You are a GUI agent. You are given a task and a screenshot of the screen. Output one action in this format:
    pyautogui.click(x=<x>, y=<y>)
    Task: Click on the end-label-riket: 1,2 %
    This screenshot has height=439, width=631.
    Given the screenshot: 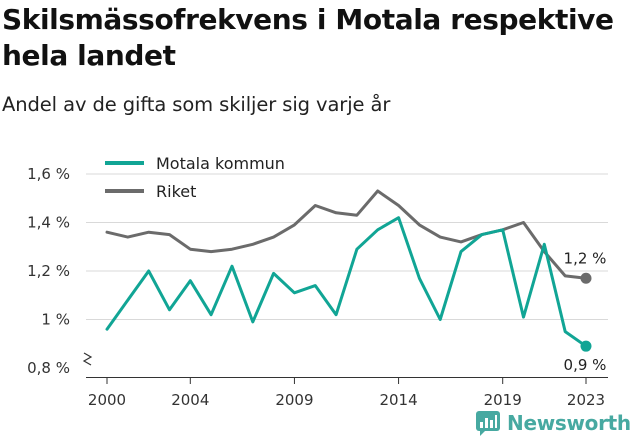 What is the action you would take?
    pyautogui.click(x=585, y=258)
    